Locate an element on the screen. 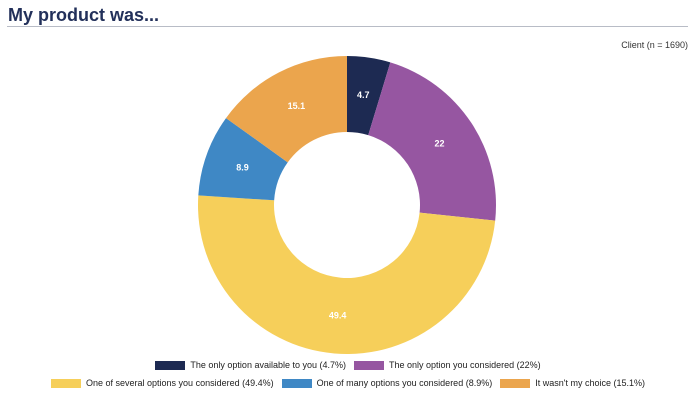 The width and height of the screenshot is (696, 400). legend-item-only-option-considered: The only option you considered (22%) is located at coordinates (447, 365).